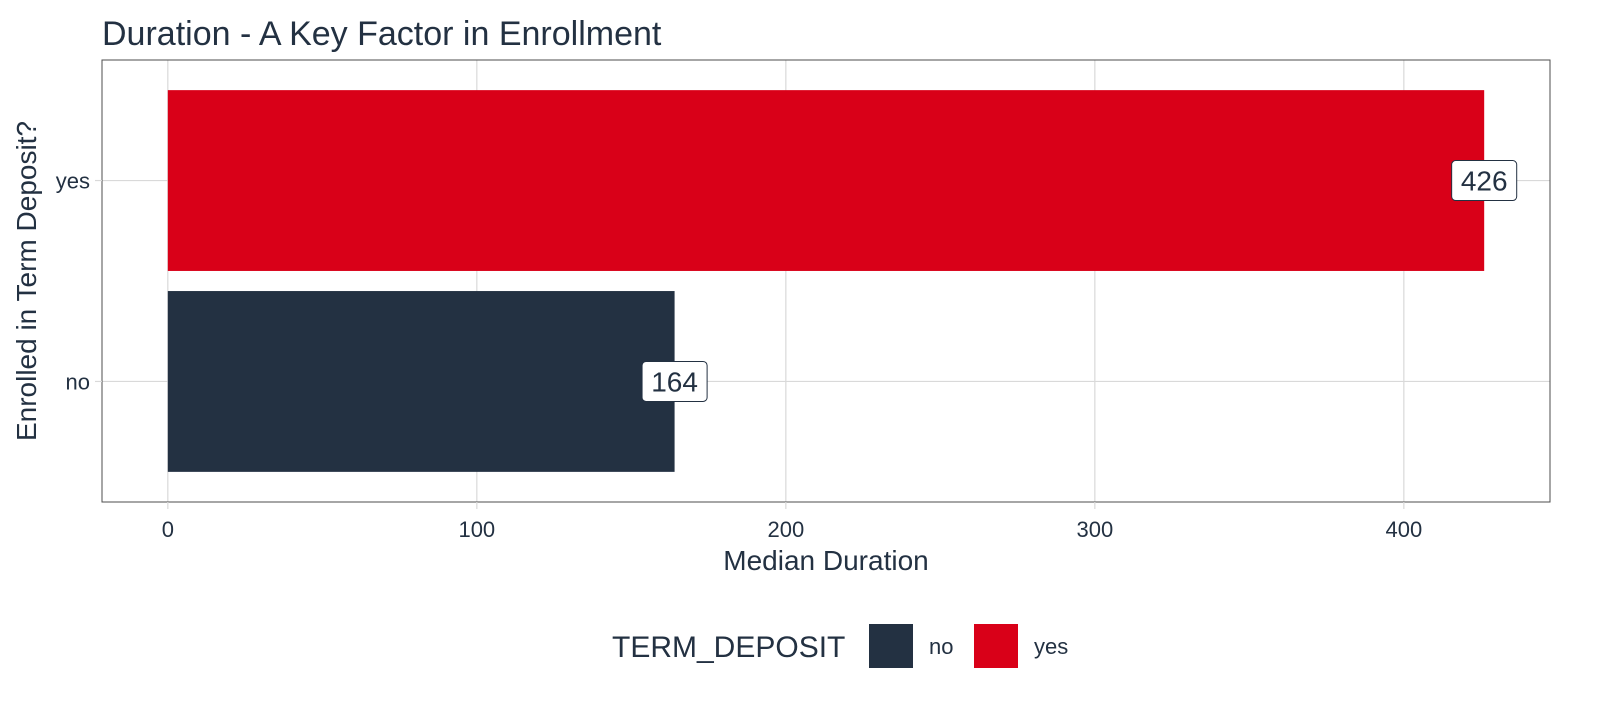  I want to click on data-label-text: 164, so click(674, 382).